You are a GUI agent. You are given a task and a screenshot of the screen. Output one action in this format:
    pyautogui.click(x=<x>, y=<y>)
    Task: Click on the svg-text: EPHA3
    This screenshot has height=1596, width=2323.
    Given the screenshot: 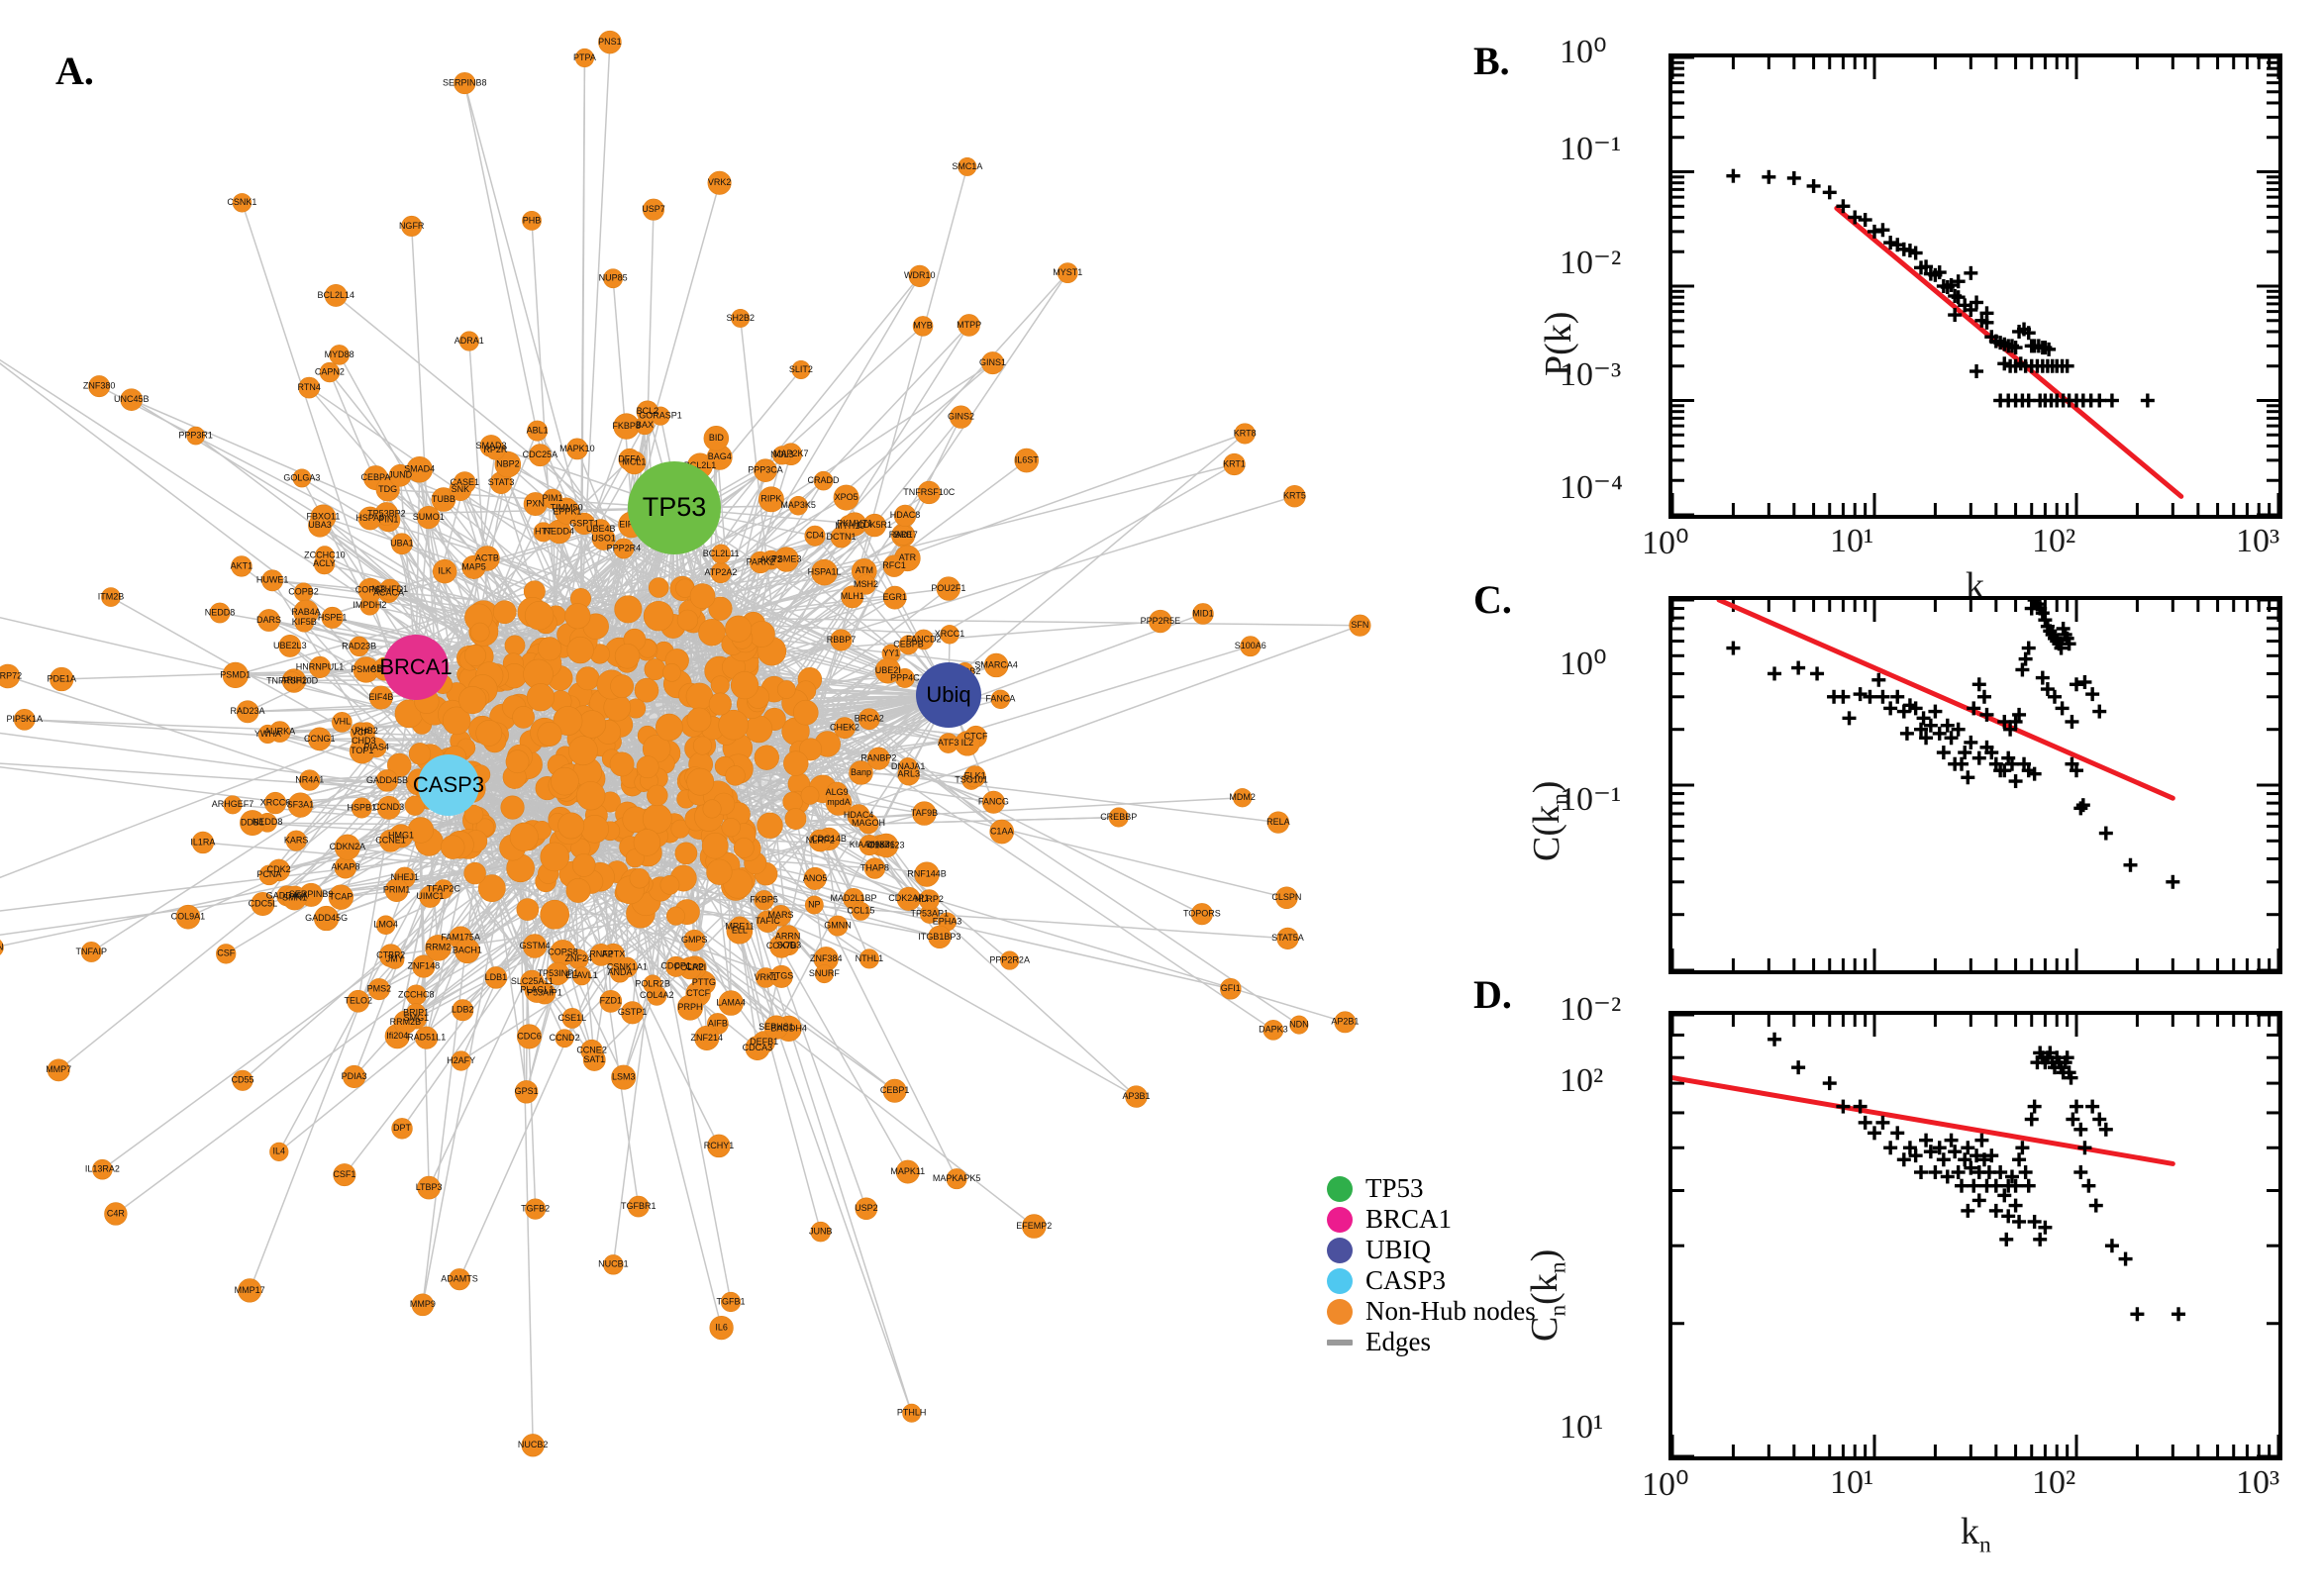 What is the action you would take?
    pyautogui.click(x=948, y=921)
    